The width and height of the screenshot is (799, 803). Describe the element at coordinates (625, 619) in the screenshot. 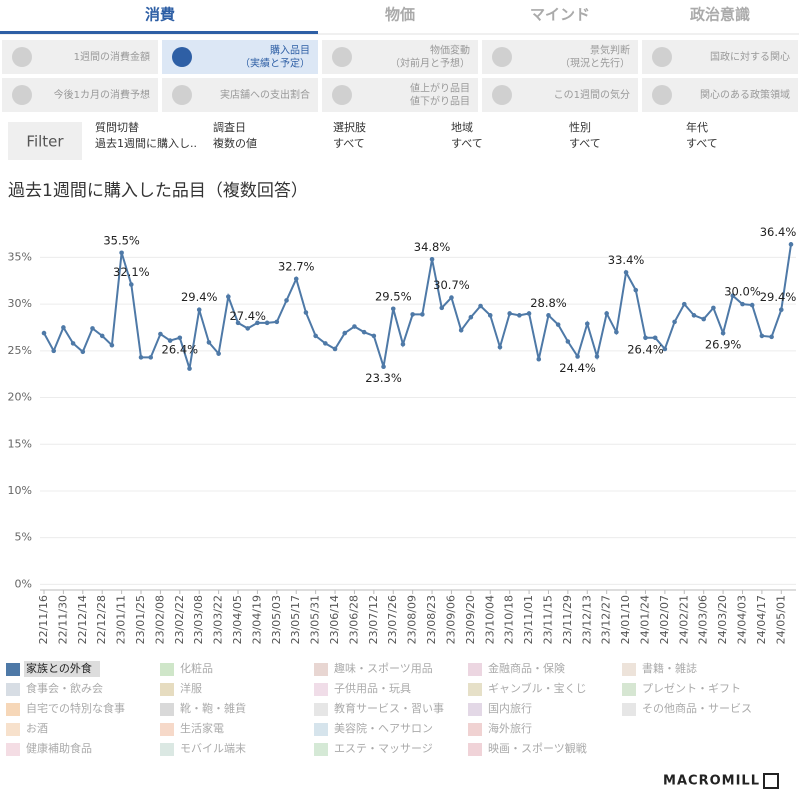

I see `x-tick-label: 24/01/10` at that location.